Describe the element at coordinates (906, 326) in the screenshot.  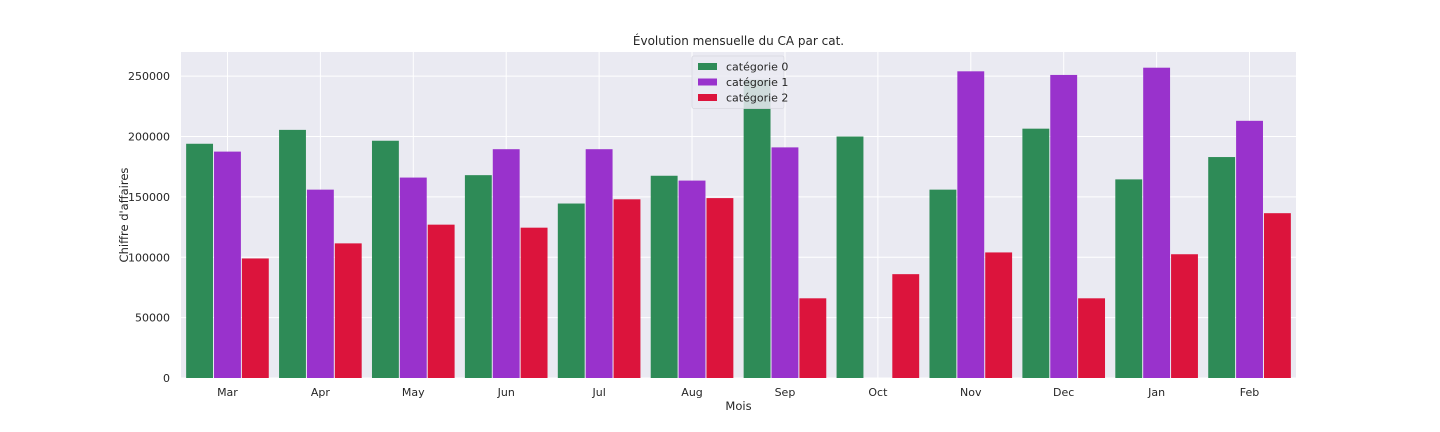
I see `bar-series-2-oct` at that location.